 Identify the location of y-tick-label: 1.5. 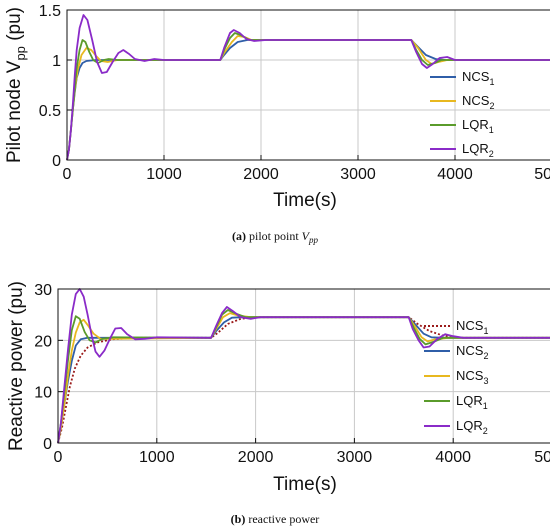
(50, 11).